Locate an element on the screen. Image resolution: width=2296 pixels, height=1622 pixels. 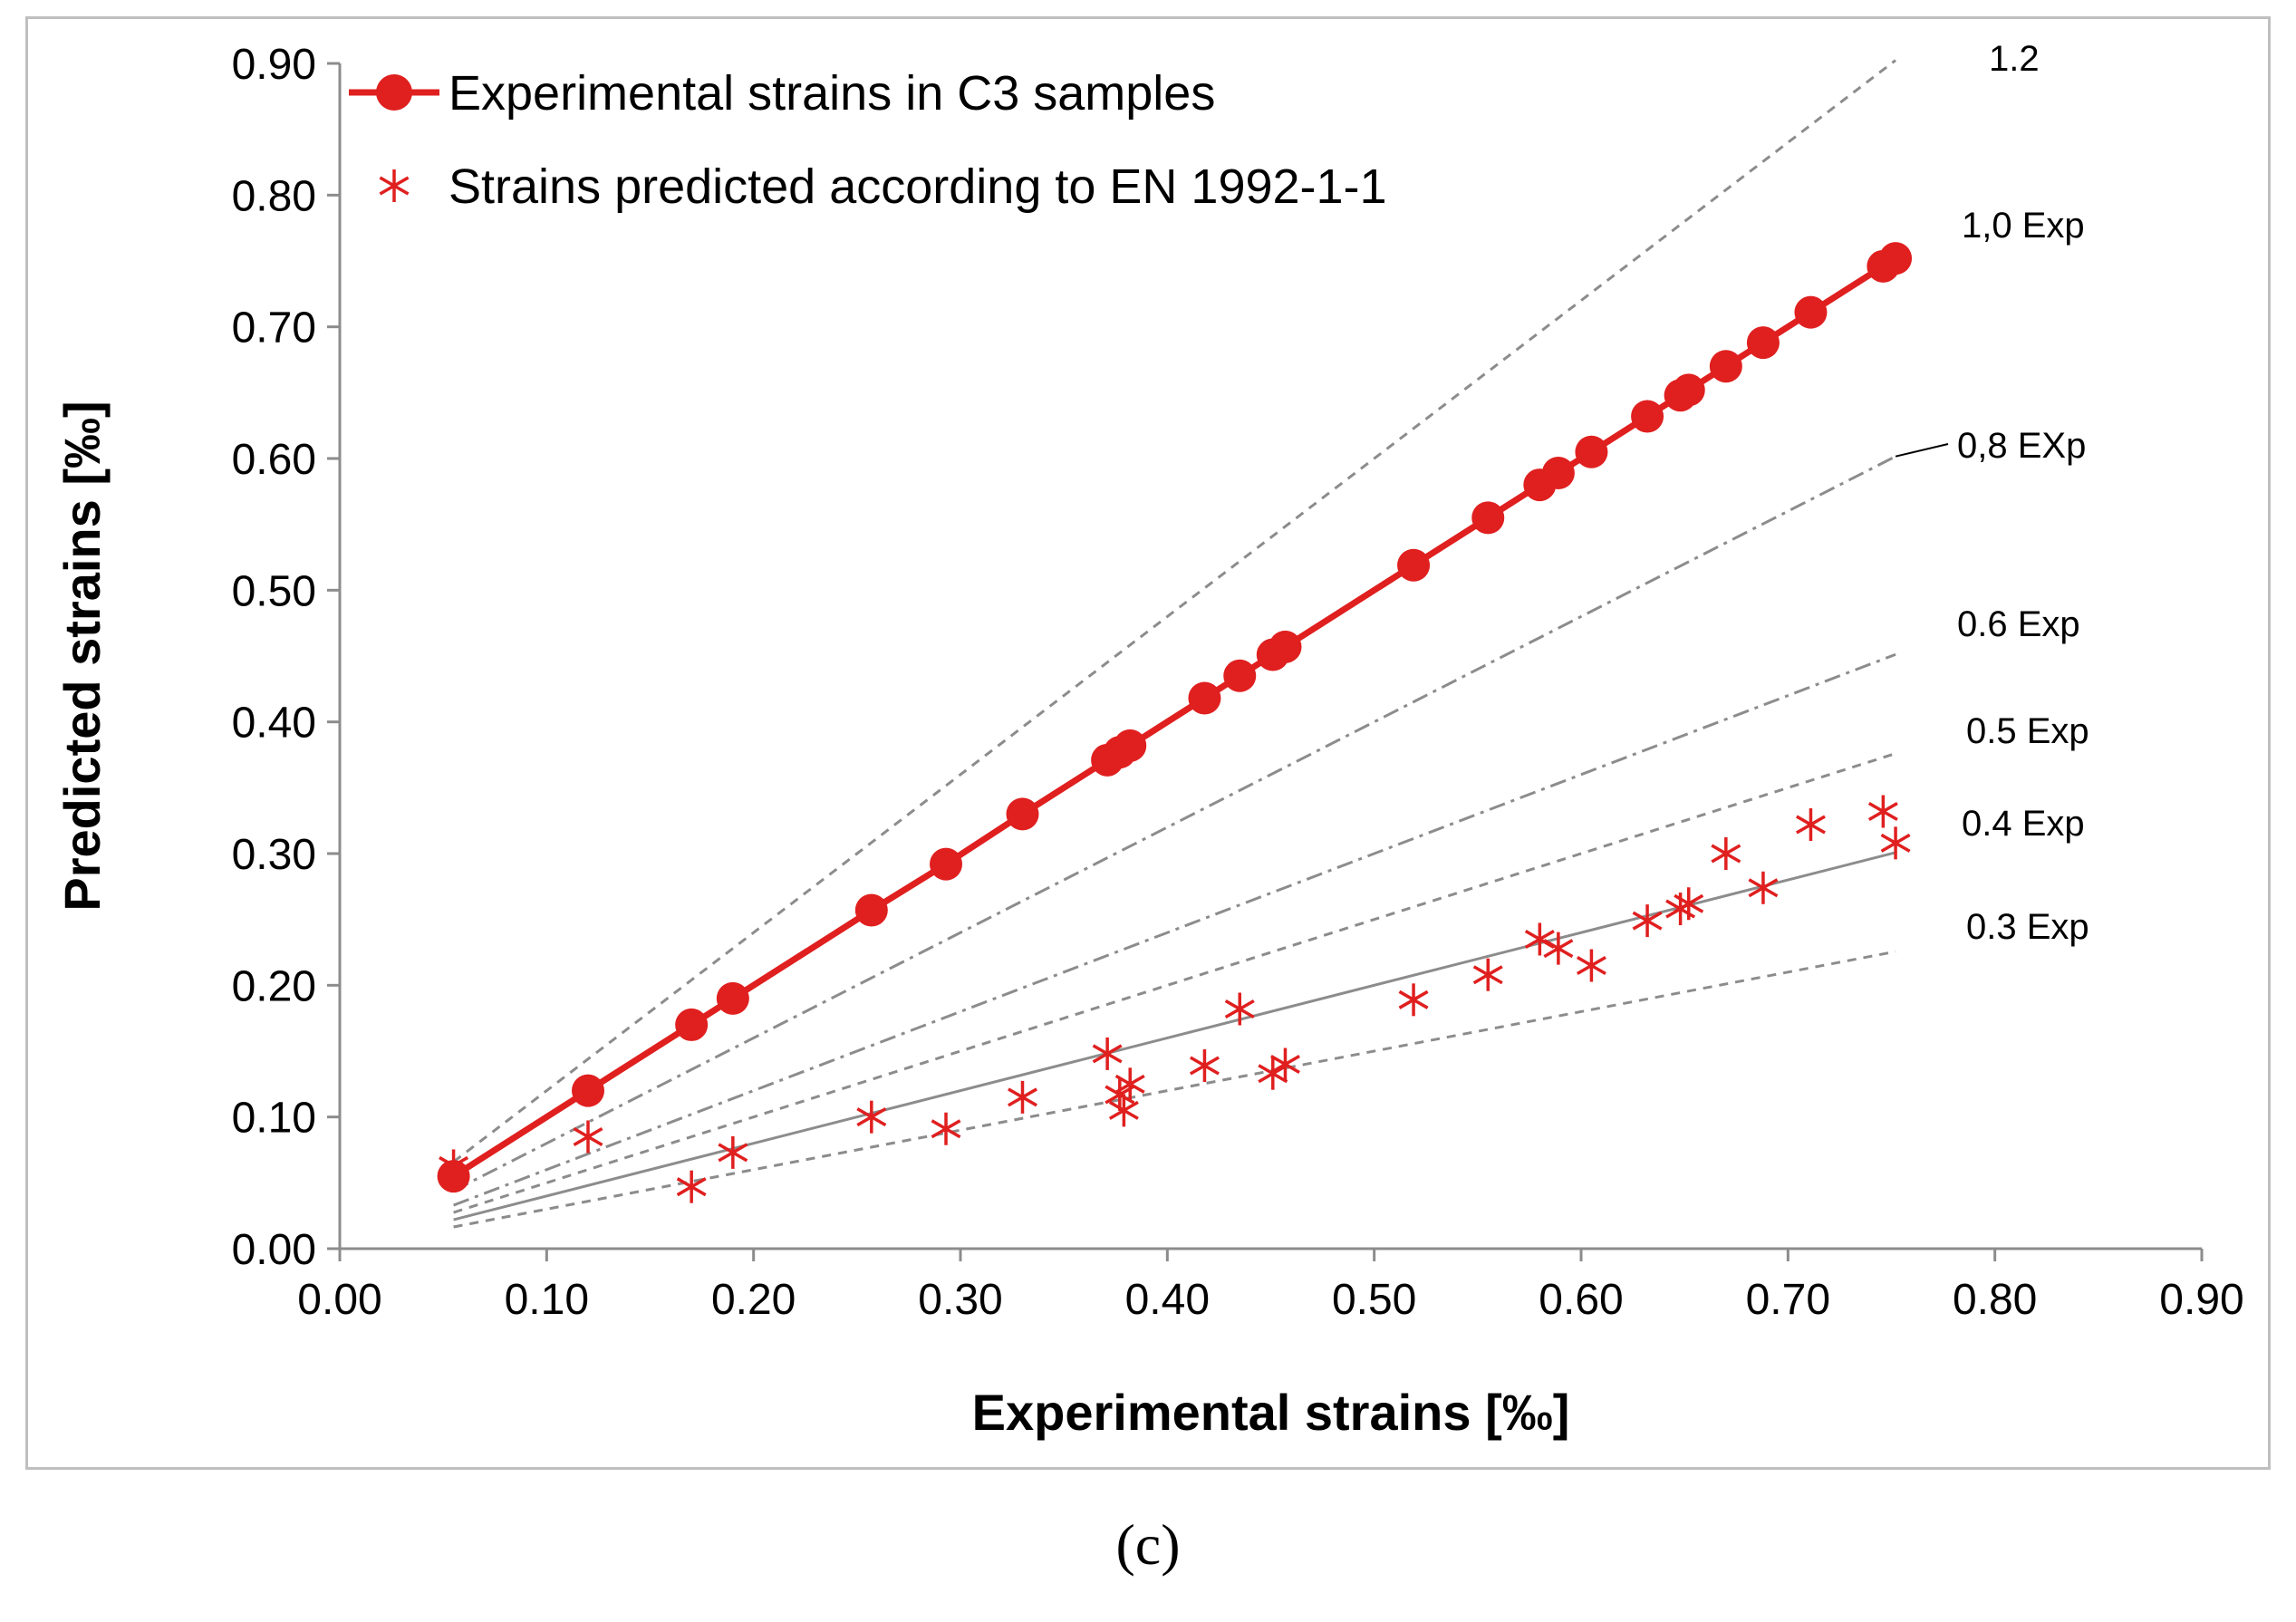
y-axis-title: Predicted strains [‰] is located at coordinates (82, 656).